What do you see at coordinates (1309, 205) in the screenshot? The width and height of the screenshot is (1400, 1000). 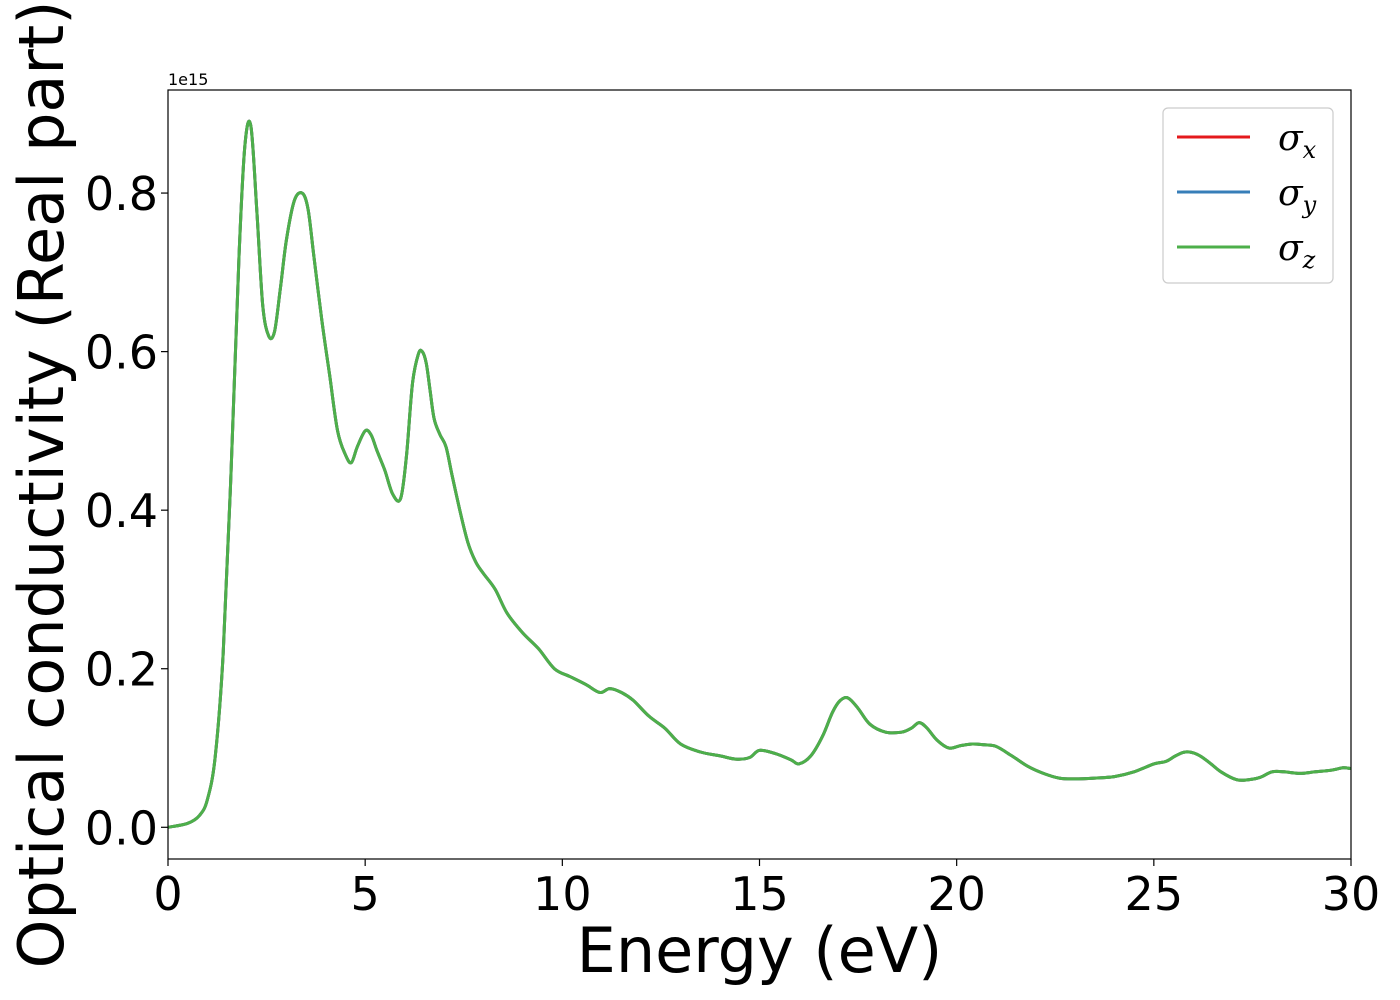 I see `legend-subscript: y` at bounding box center [1309, 205].